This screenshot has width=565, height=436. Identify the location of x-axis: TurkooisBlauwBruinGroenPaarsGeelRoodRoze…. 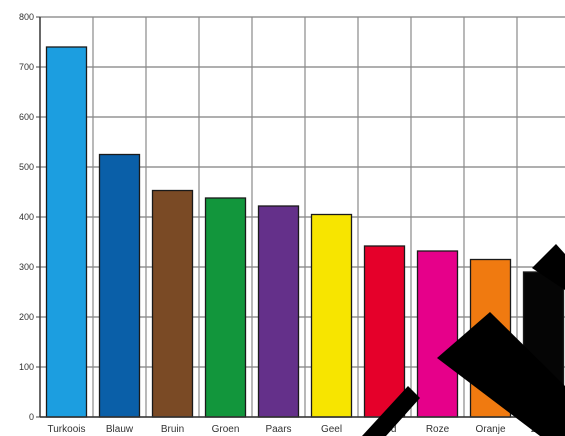
(302, 425).